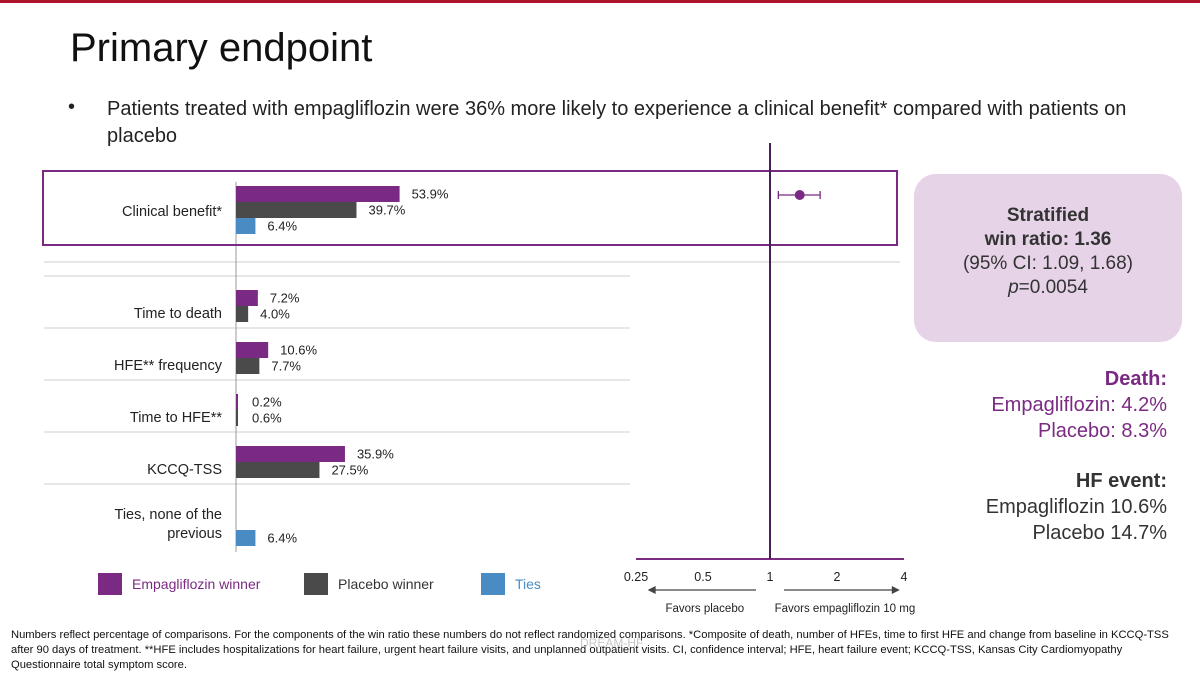 This screenshot has width=1200, height=688. Describe the element at coordinates (286, 366) in the screenshot. I see `data-label: 7.7%` at that location.